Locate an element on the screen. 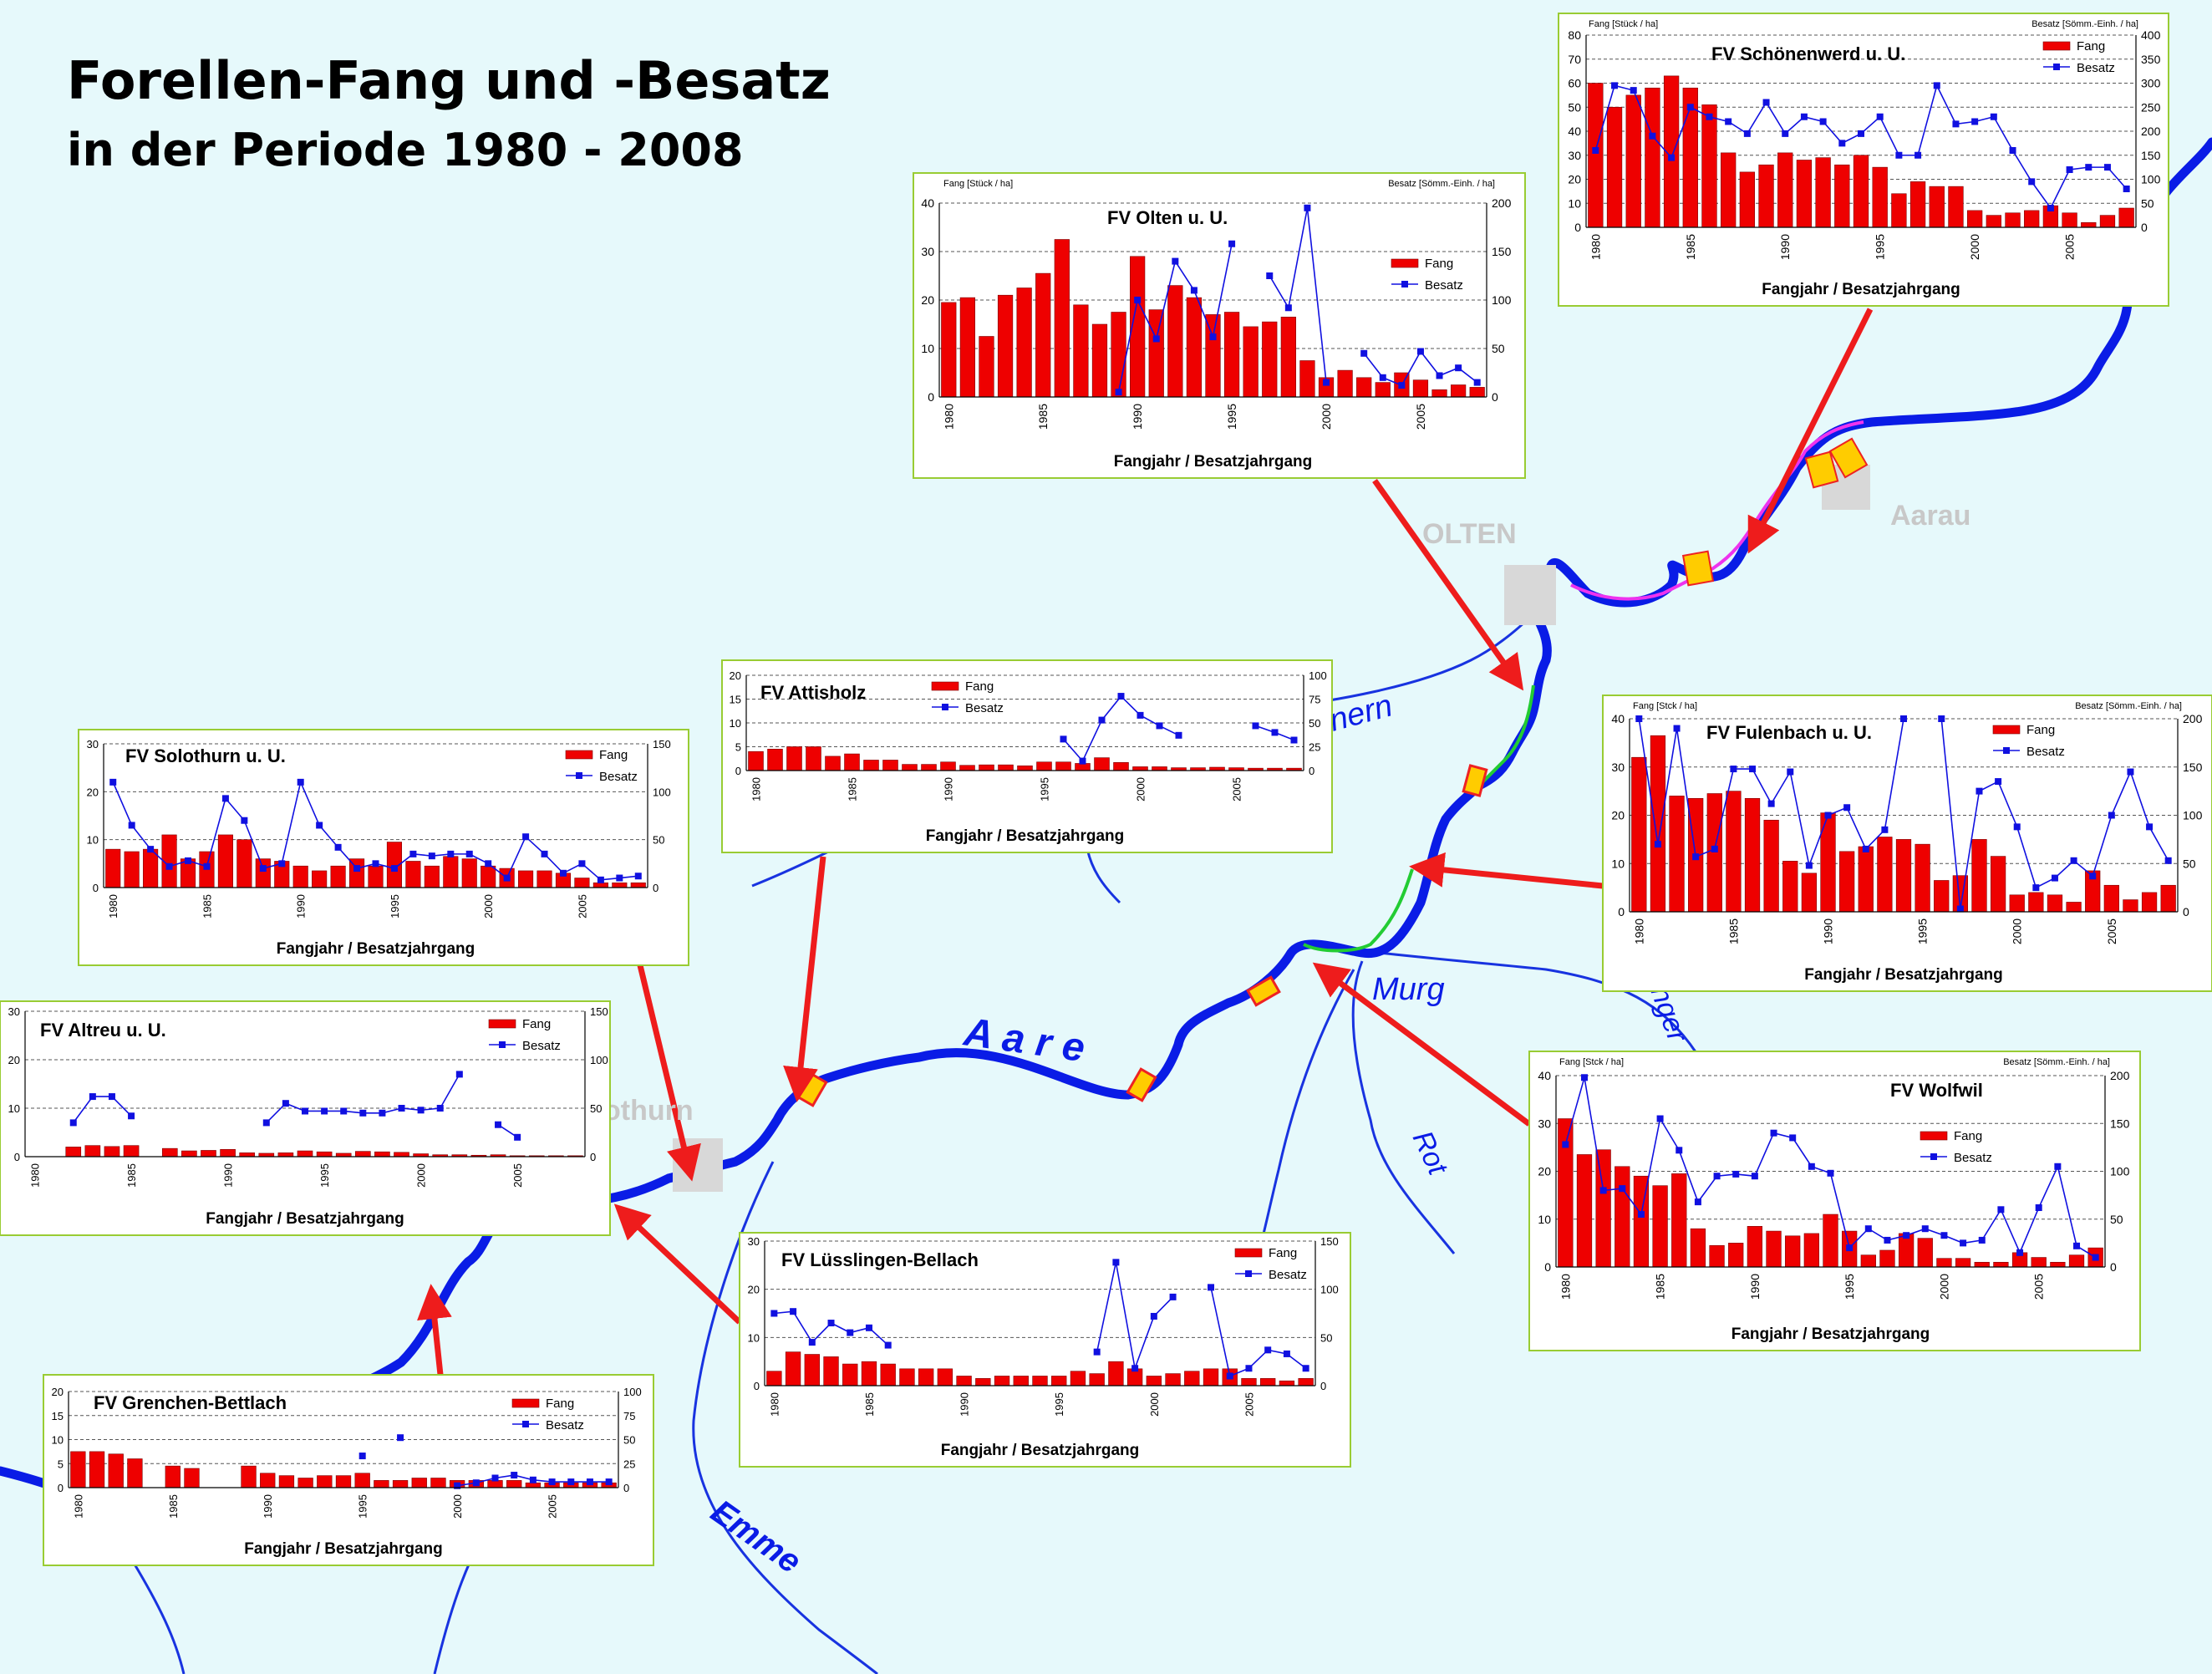  tick-left: 0 is located at coordinates (757, 1386).